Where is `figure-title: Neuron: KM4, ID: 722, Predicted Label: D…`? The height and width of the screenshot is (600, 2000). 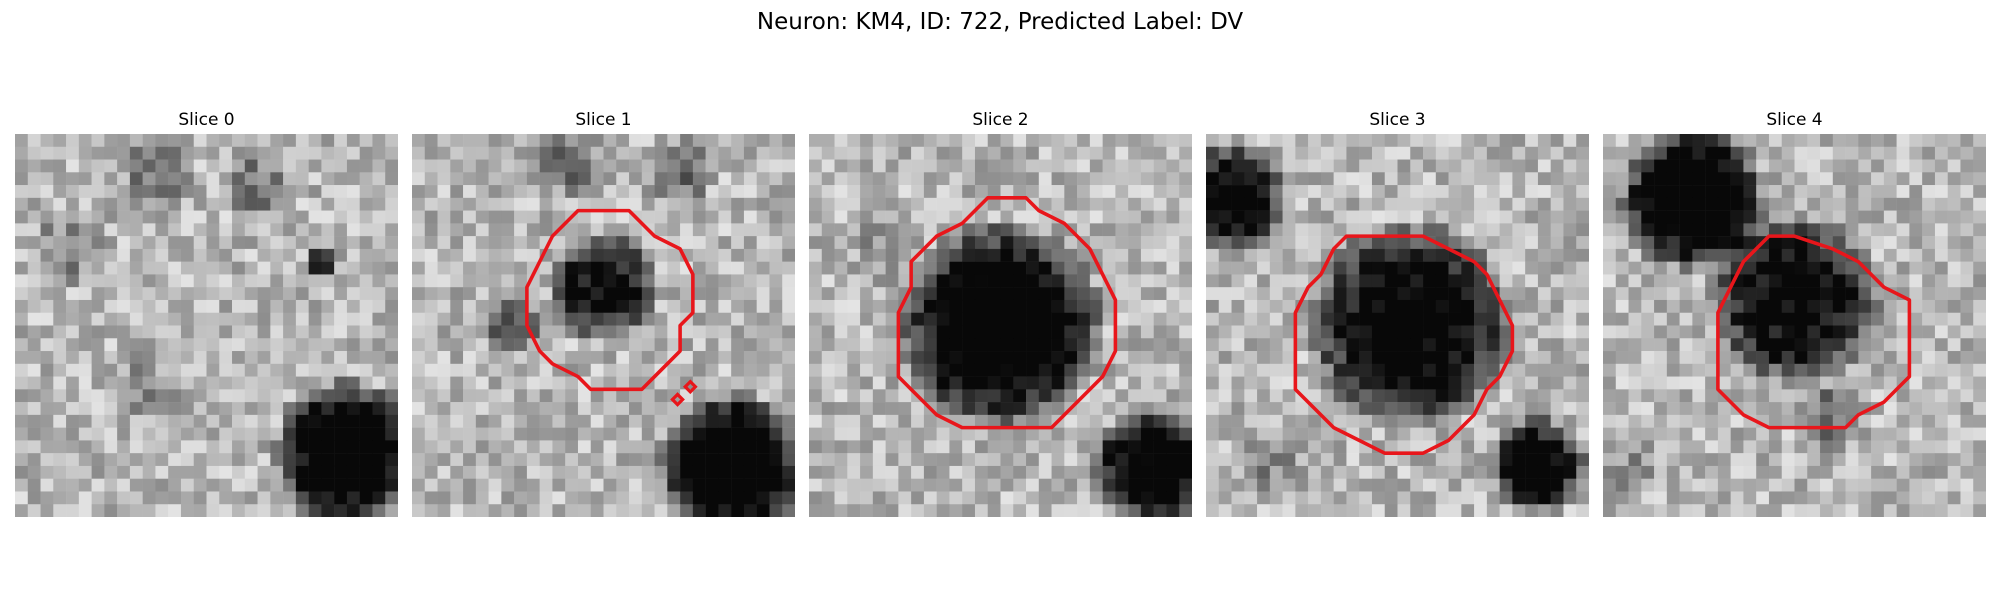
figure-title: Neuron: KM4, ID: 722, Predicted Label: D… is located at coordinates (1000, 22).